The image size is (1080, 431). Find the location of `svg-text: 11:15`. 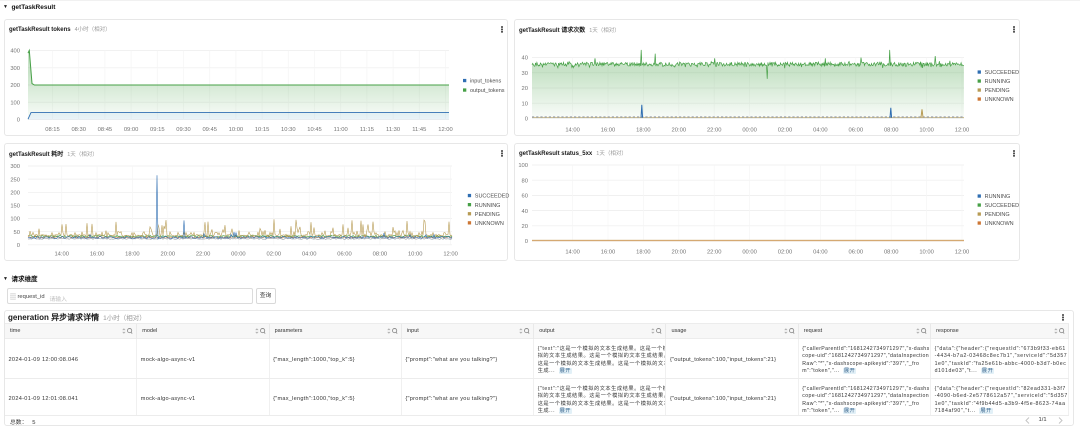

svg-text: 11:15 is located at coordinates (367, 130).